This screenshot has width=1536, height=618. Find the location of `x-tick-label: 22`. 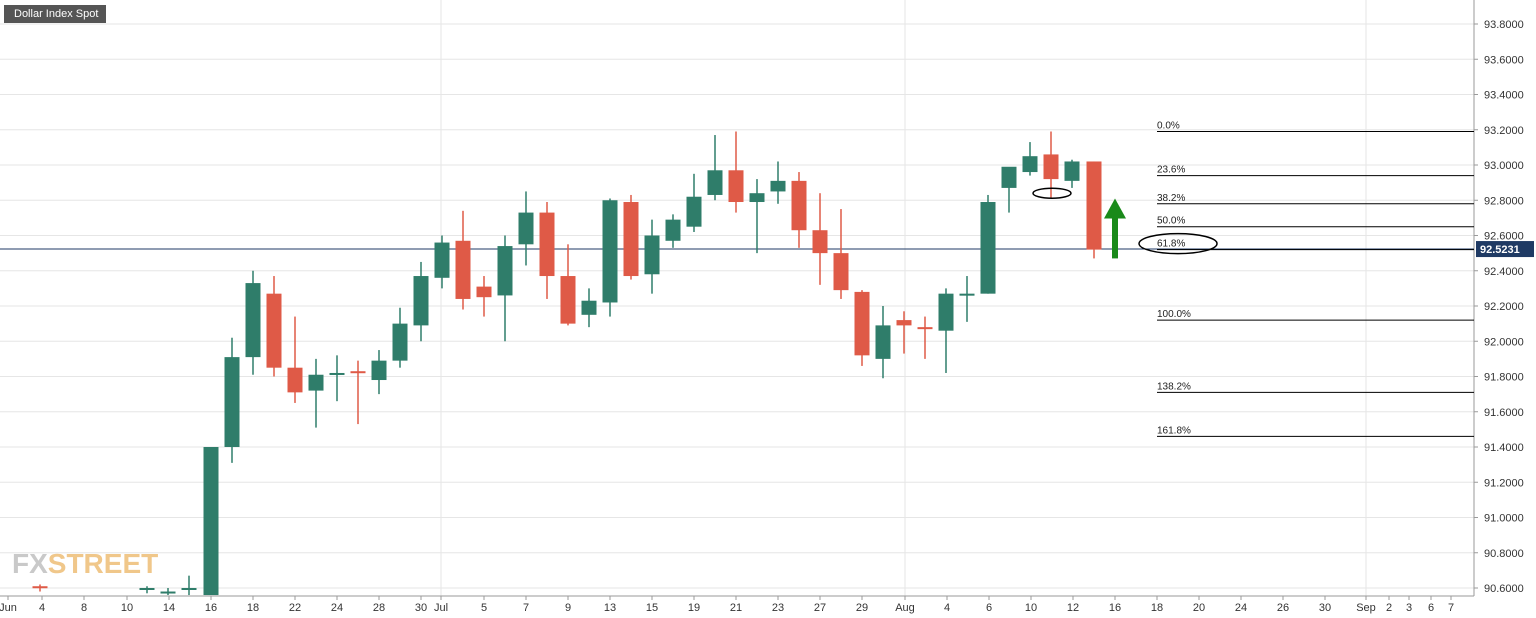

x-tick-label: 22 is located at coordinates (295, 608).